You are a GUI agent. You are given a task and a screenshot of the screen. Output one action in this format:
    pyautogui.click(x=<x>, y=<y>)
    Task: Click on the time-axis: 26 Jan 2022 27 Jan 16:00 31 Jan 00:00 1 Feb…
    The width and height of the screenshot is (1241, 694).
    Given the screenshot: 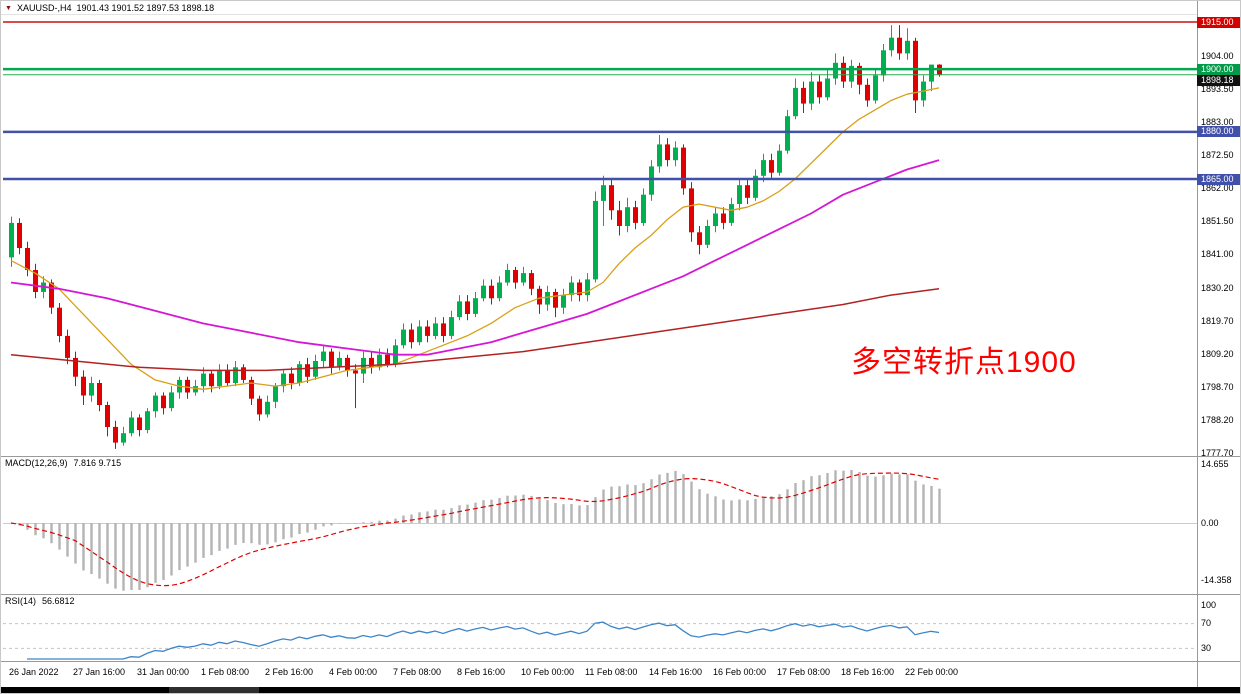 What is the action you would take?
    pyautogui.click(x=599, y=675)
    